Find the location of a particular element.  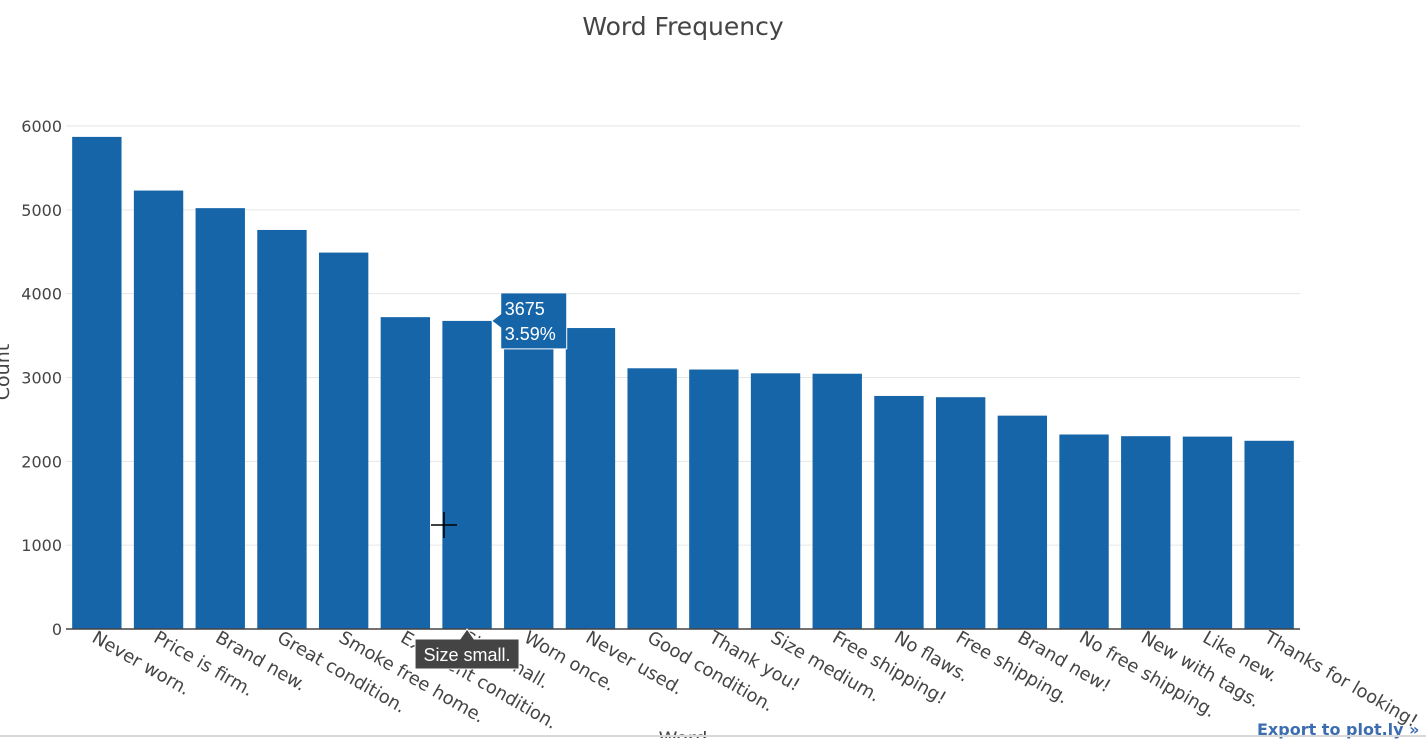

hover-value-box is located at coordinates (529, 321).